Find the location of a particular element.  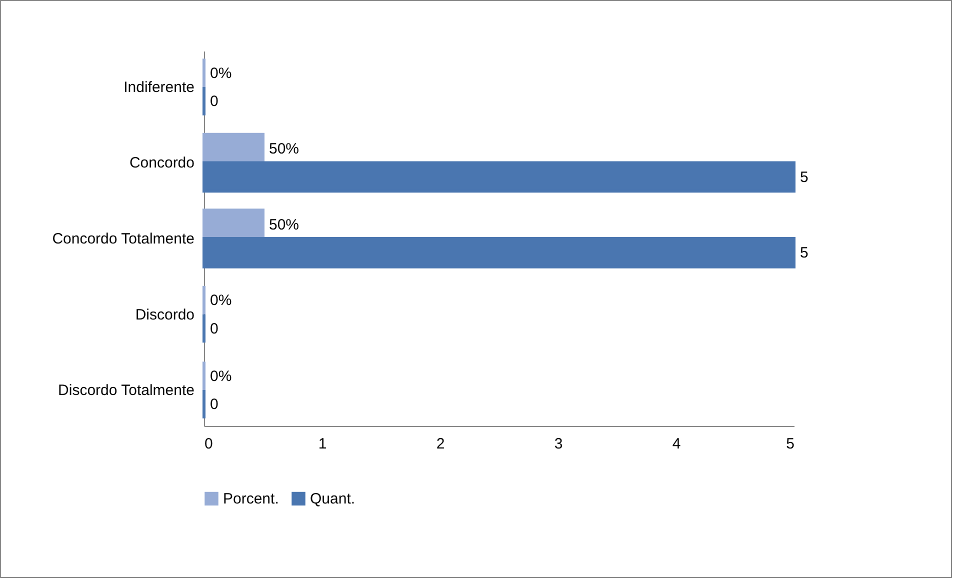

x-tick-label: 1 is located at coordinates (322, 444).